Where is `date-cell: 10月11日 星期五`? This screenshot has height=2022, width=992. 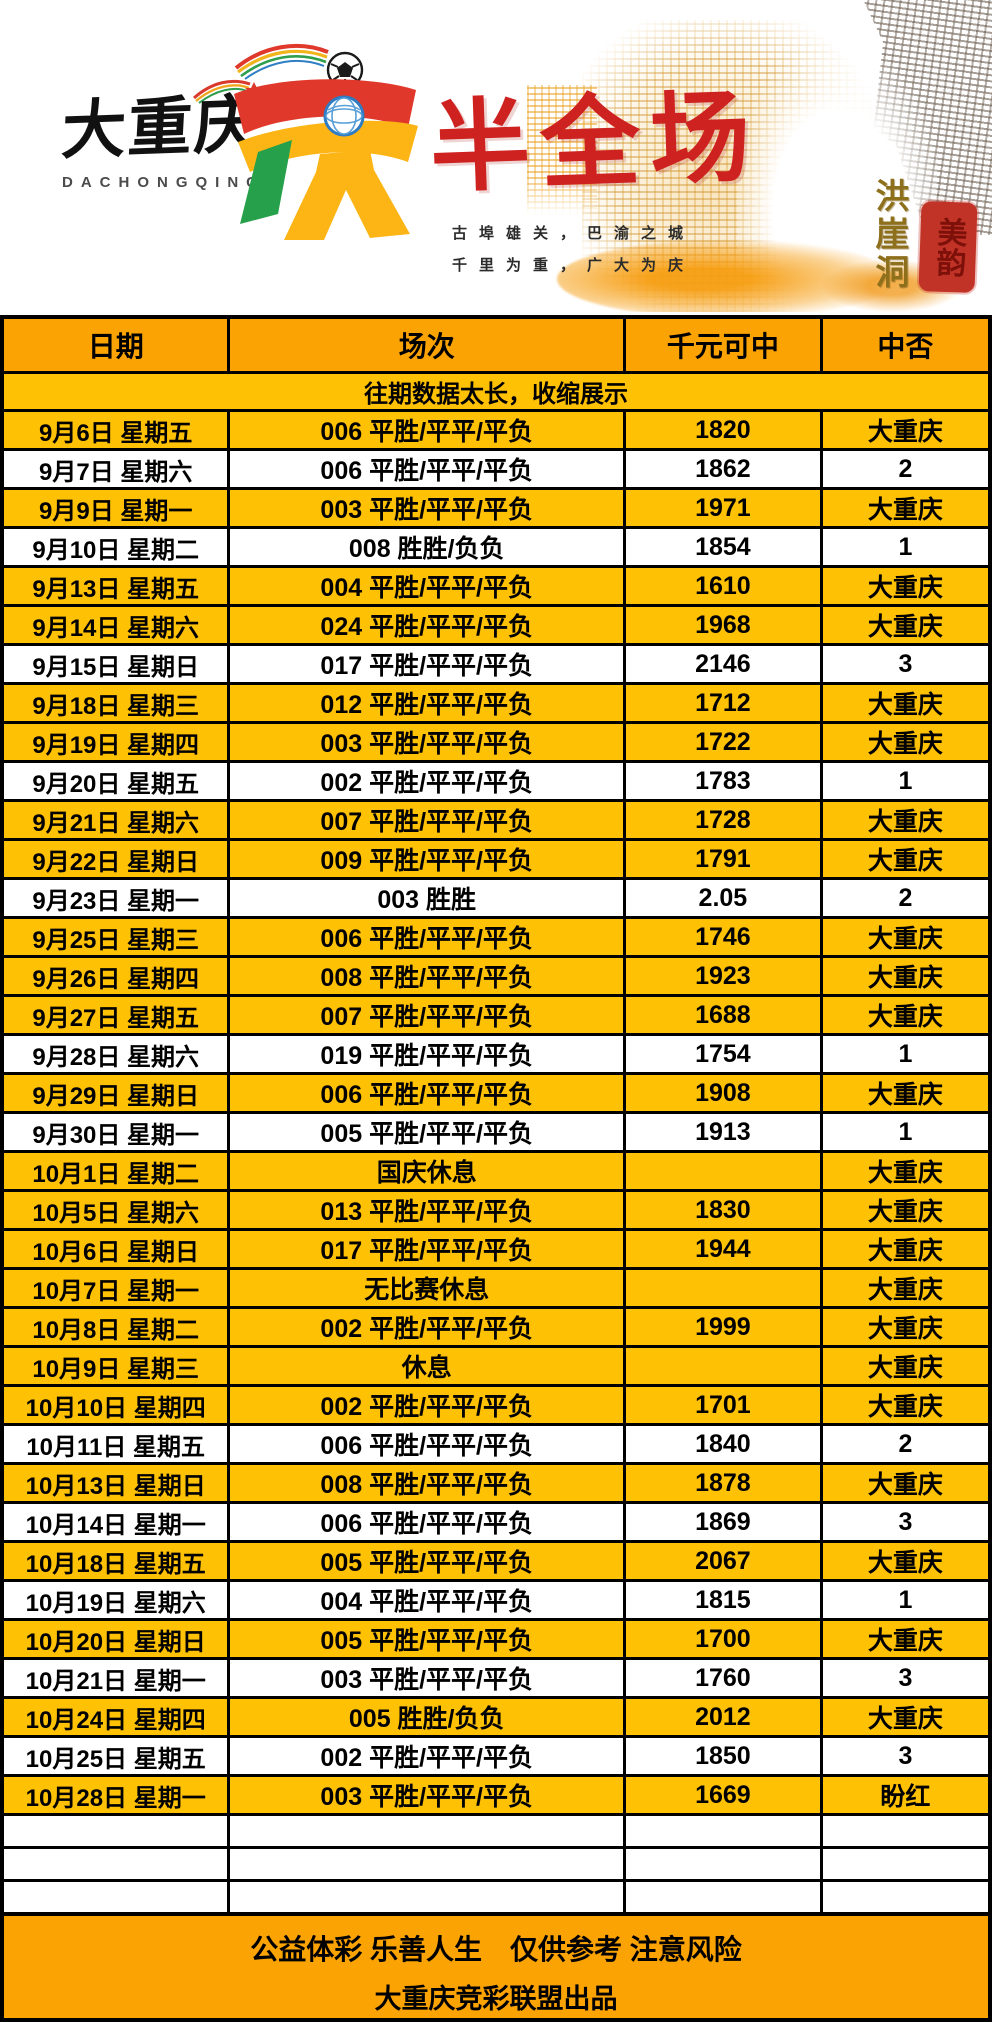
date-cell: 10月11日 星期五 is located at coordinates (115, 1444).